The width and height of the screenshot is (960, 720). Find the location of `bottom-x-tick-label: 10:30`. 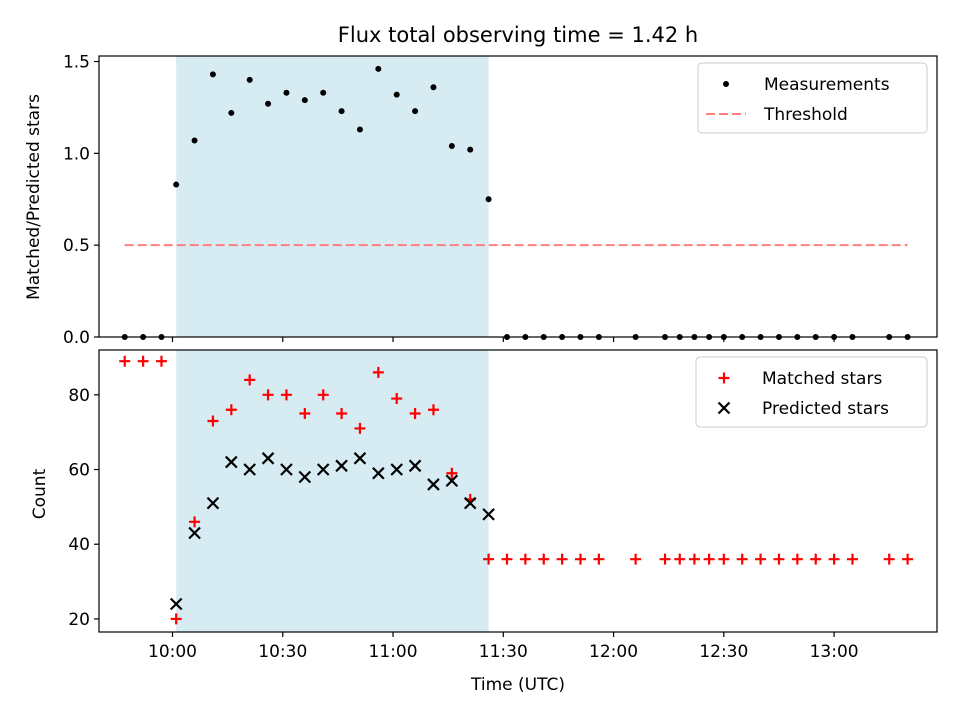

bottom-x-tick-label: 10:30 is located at coordinates (282, 652).